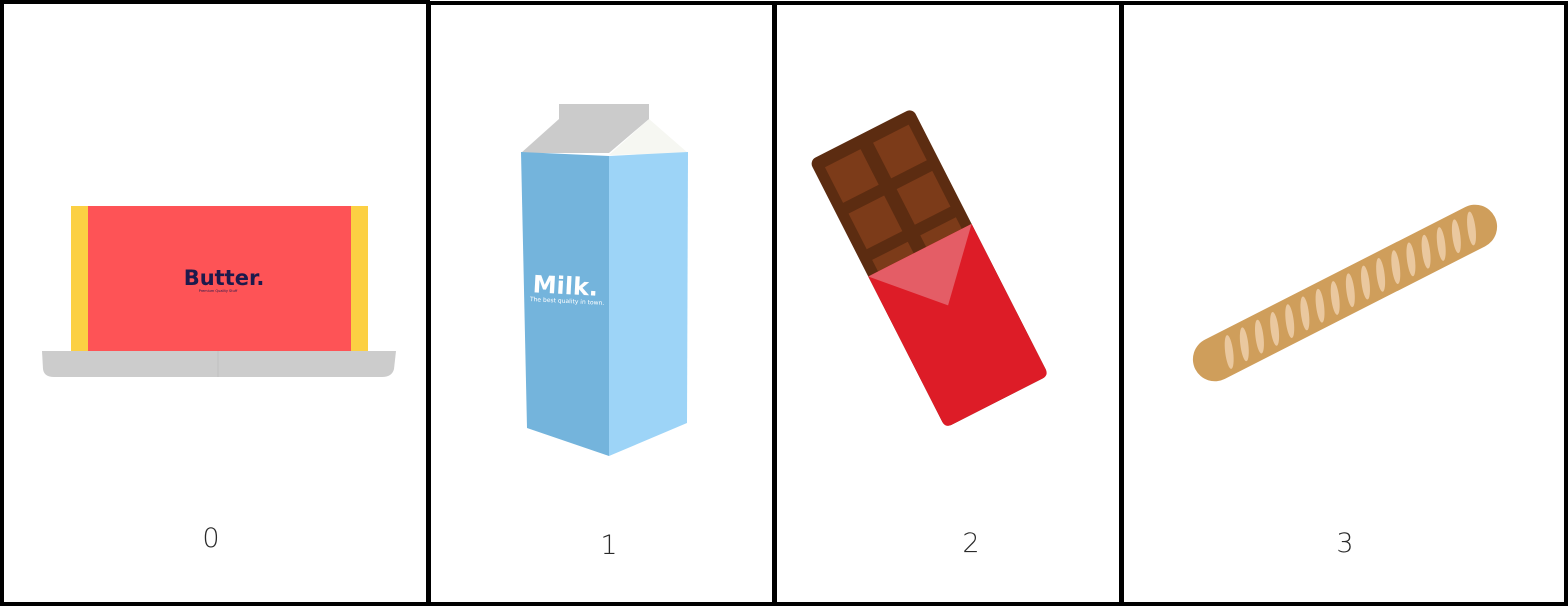  What do you see at coordinates (565, 285) in the screenshot?
I see `milk-brand: Milk.` at bounding box center [565, 285].